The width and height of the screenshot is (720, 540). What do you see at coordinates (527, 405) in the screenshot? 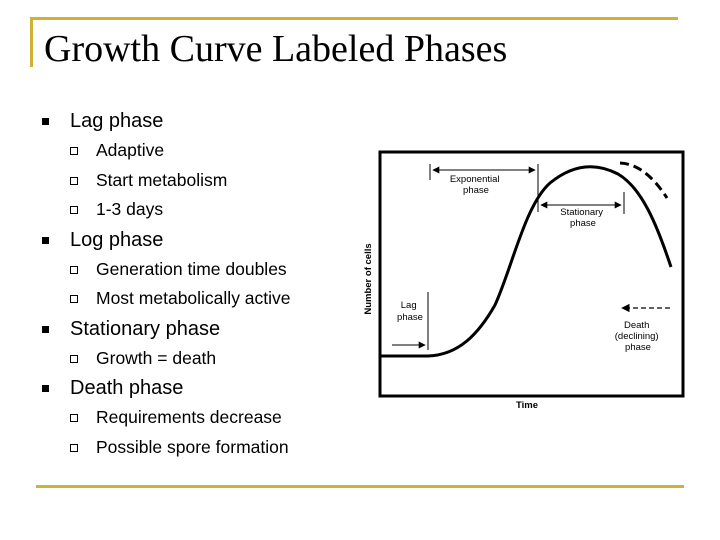
I see `x-axis-label: Time` at bounding box center [527, 405].